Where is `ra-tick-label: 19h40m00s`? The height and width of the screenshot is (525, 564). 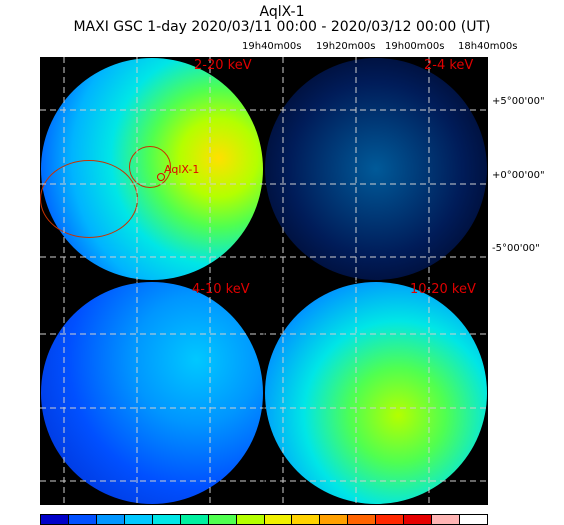 ra-tick-label: 19h40m00s is located at coordinates (272, 46).